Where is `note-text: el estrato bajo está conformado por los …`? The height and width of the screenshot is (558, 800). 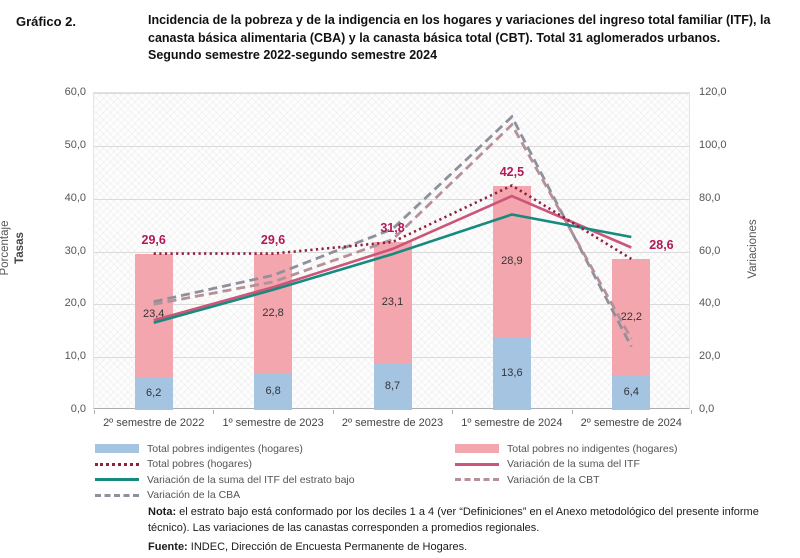
note-text: el estrato bajo está conformado por los … is located at coordinates (453, 520).